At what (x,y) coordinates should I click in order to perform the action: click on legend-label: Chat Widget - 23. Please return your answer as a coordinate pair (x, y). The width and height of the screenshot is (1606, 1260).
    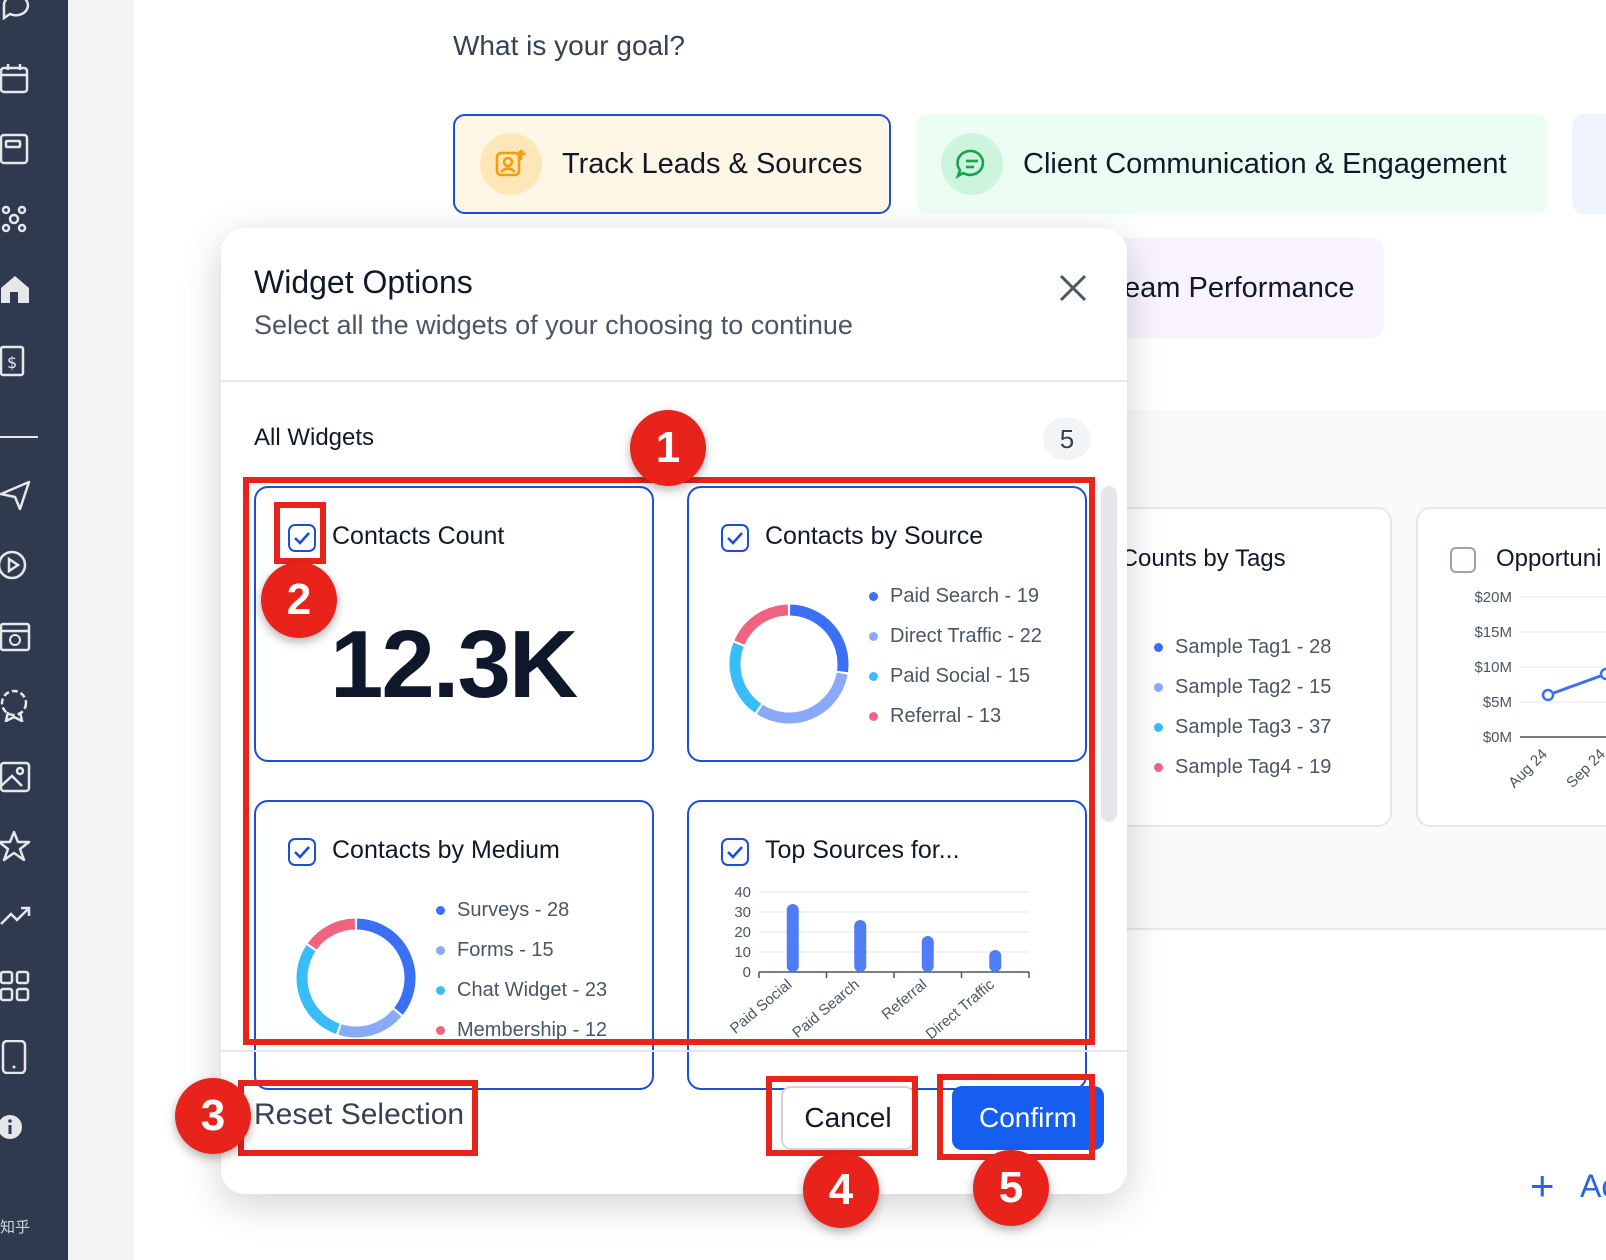
    Looking at the image, I should click on (532, 989).